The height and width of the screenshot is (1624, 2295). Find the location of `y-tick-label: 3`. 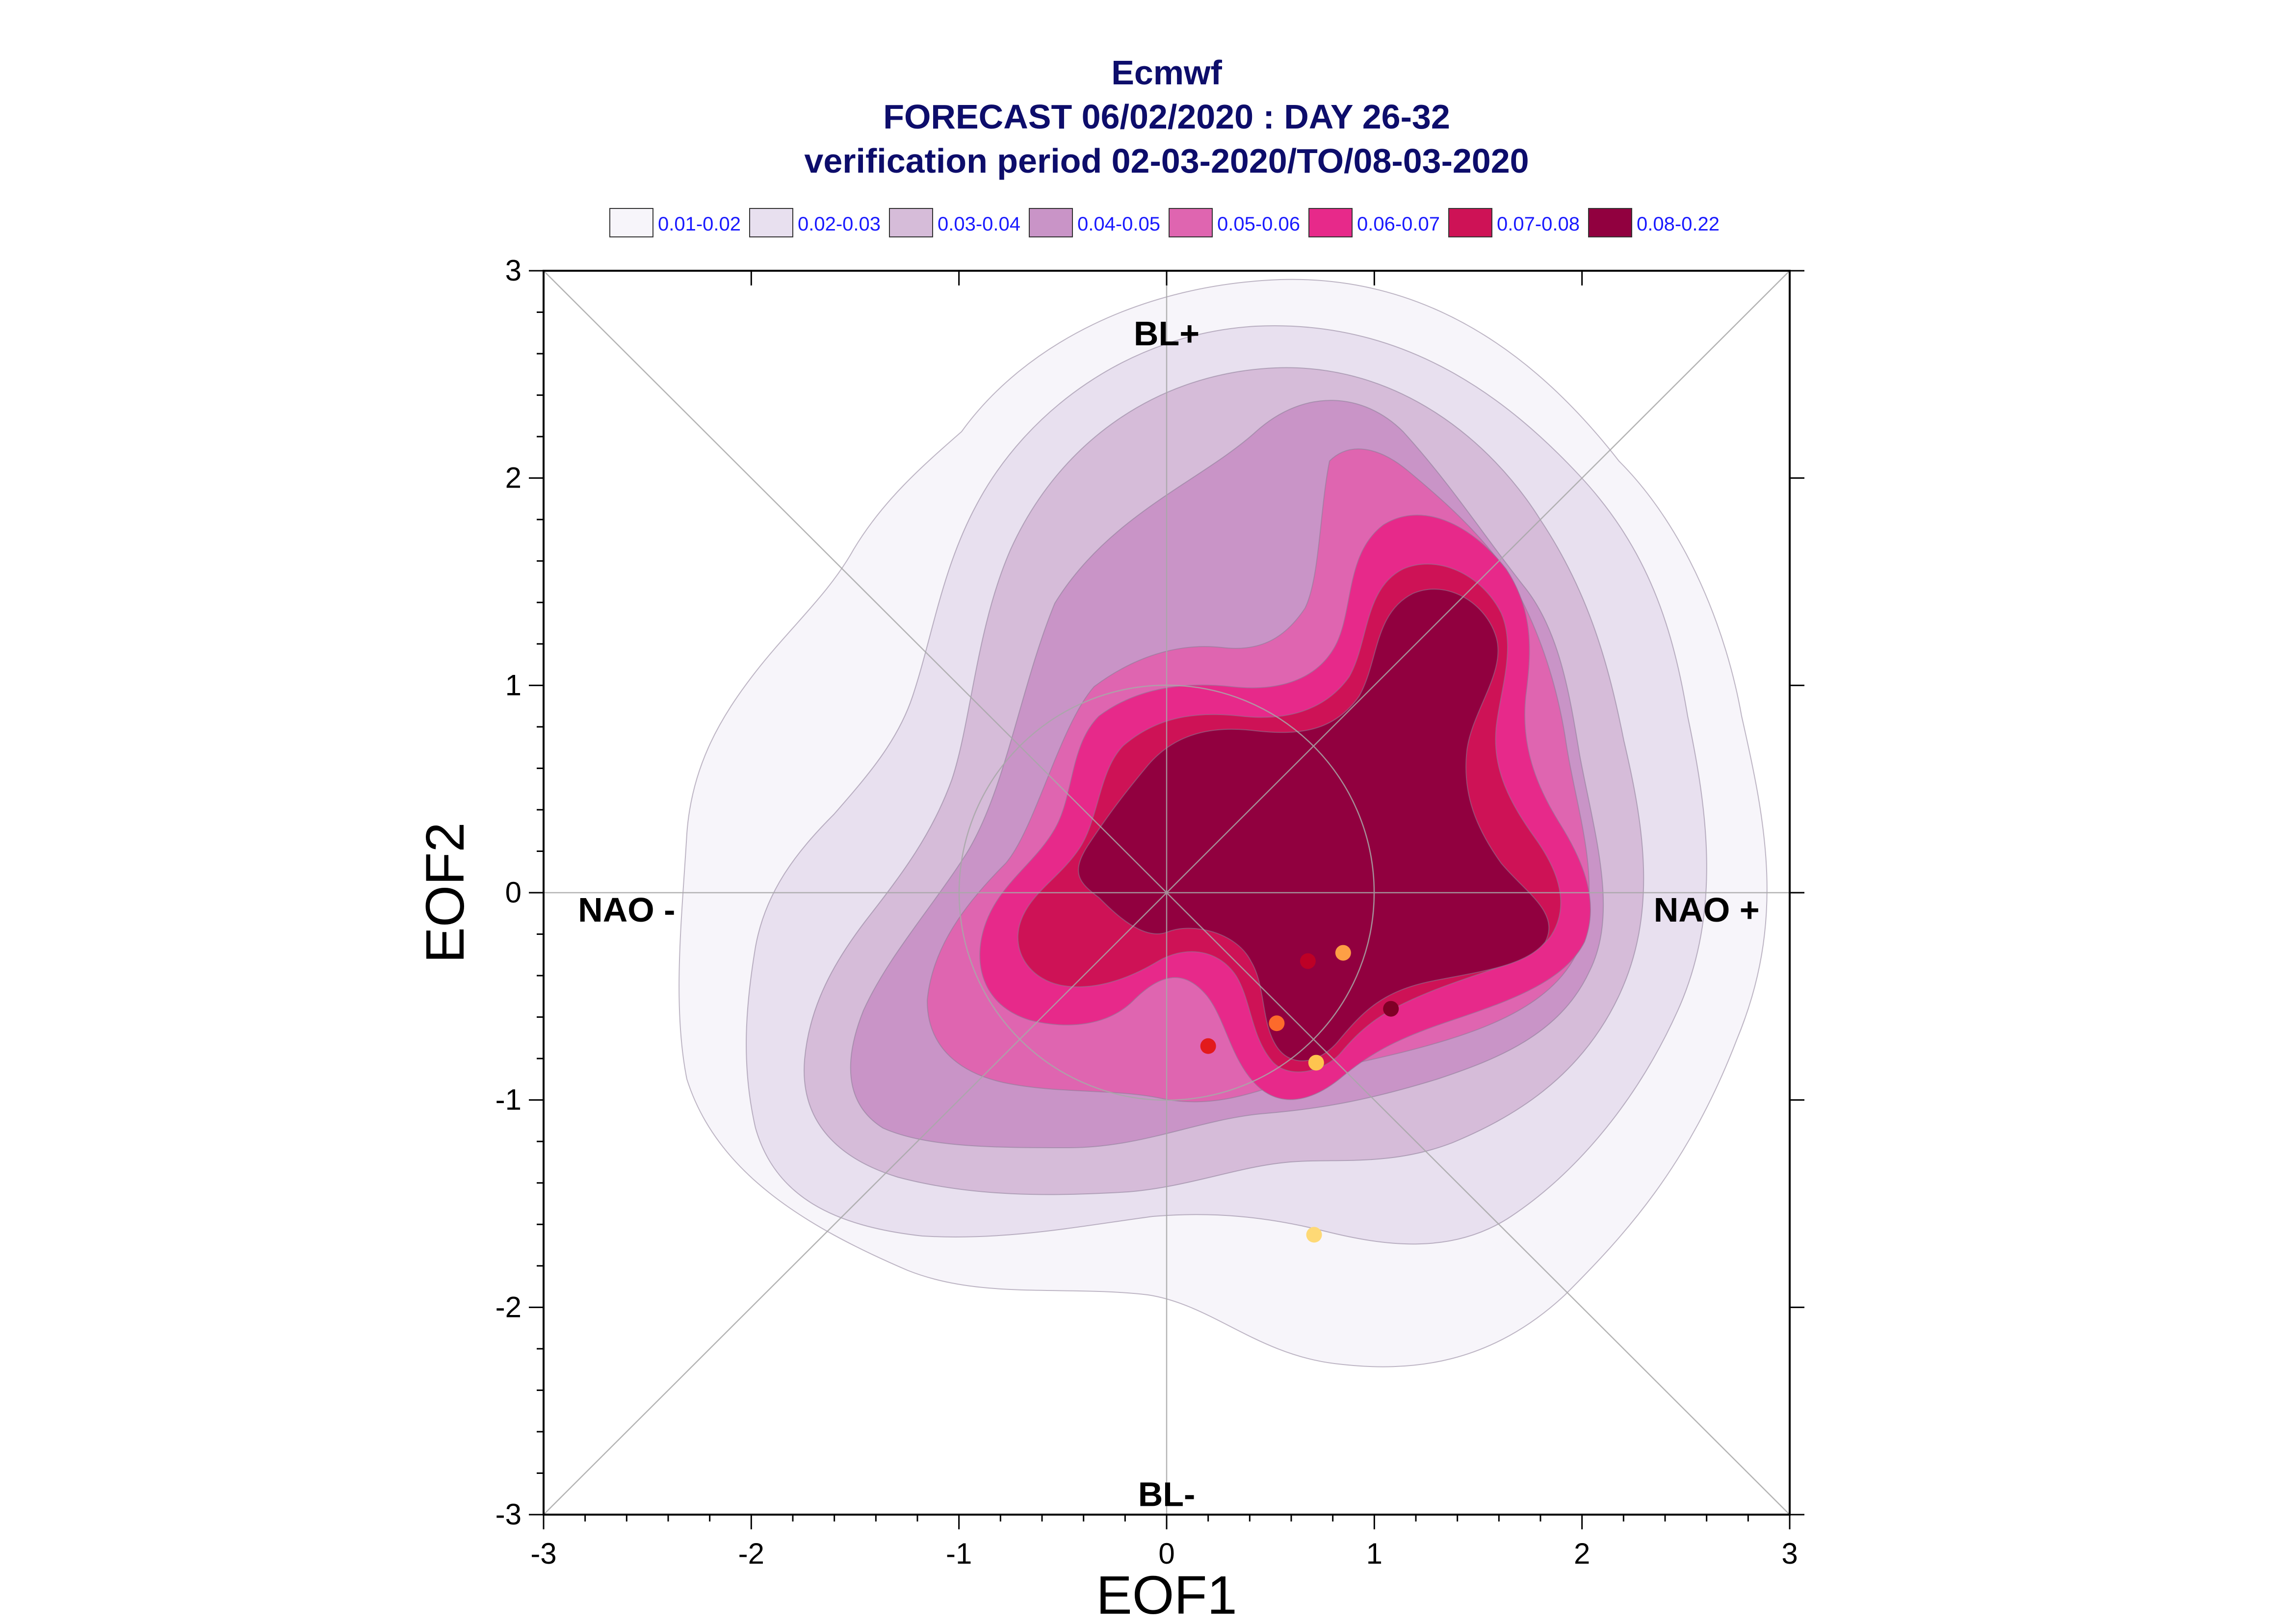

y-tick-label: 3 is located at coordinates (514, 270).